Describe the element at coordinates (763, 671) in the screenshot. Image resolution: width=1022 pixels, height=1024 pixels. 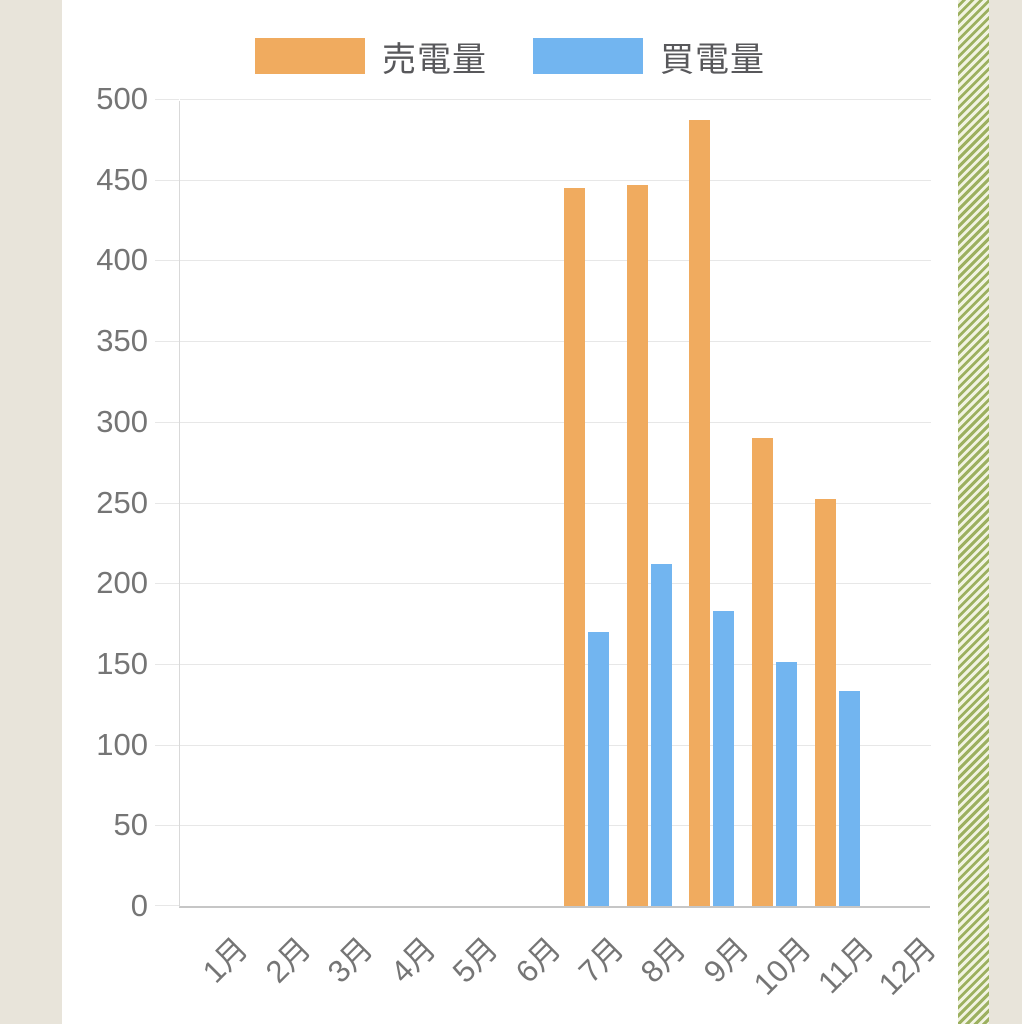
I see `bar-売電量-10月` at that location.